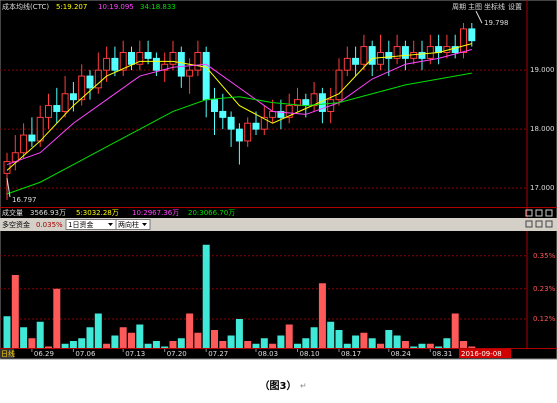  I want to click on selector-box, so click(133, 224).